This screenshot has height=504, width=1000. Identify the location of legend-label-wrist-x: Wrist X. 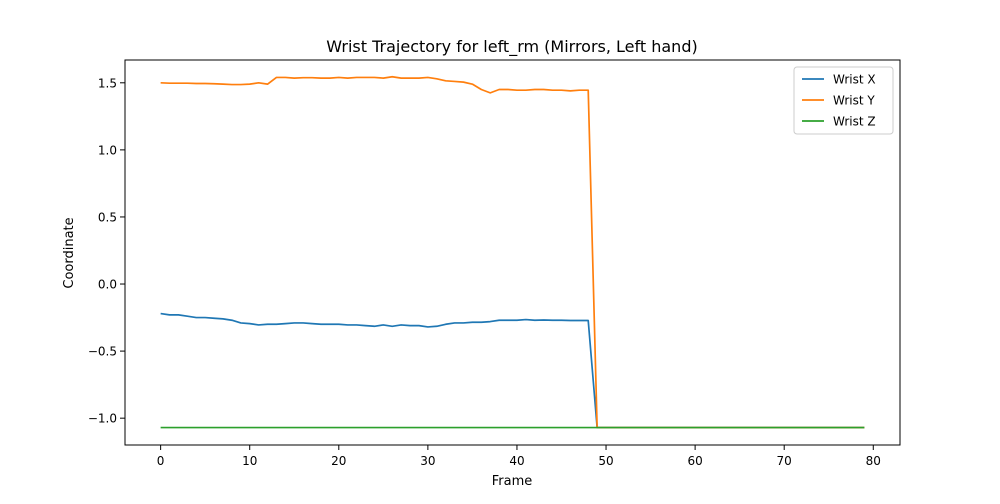
(854, 80).